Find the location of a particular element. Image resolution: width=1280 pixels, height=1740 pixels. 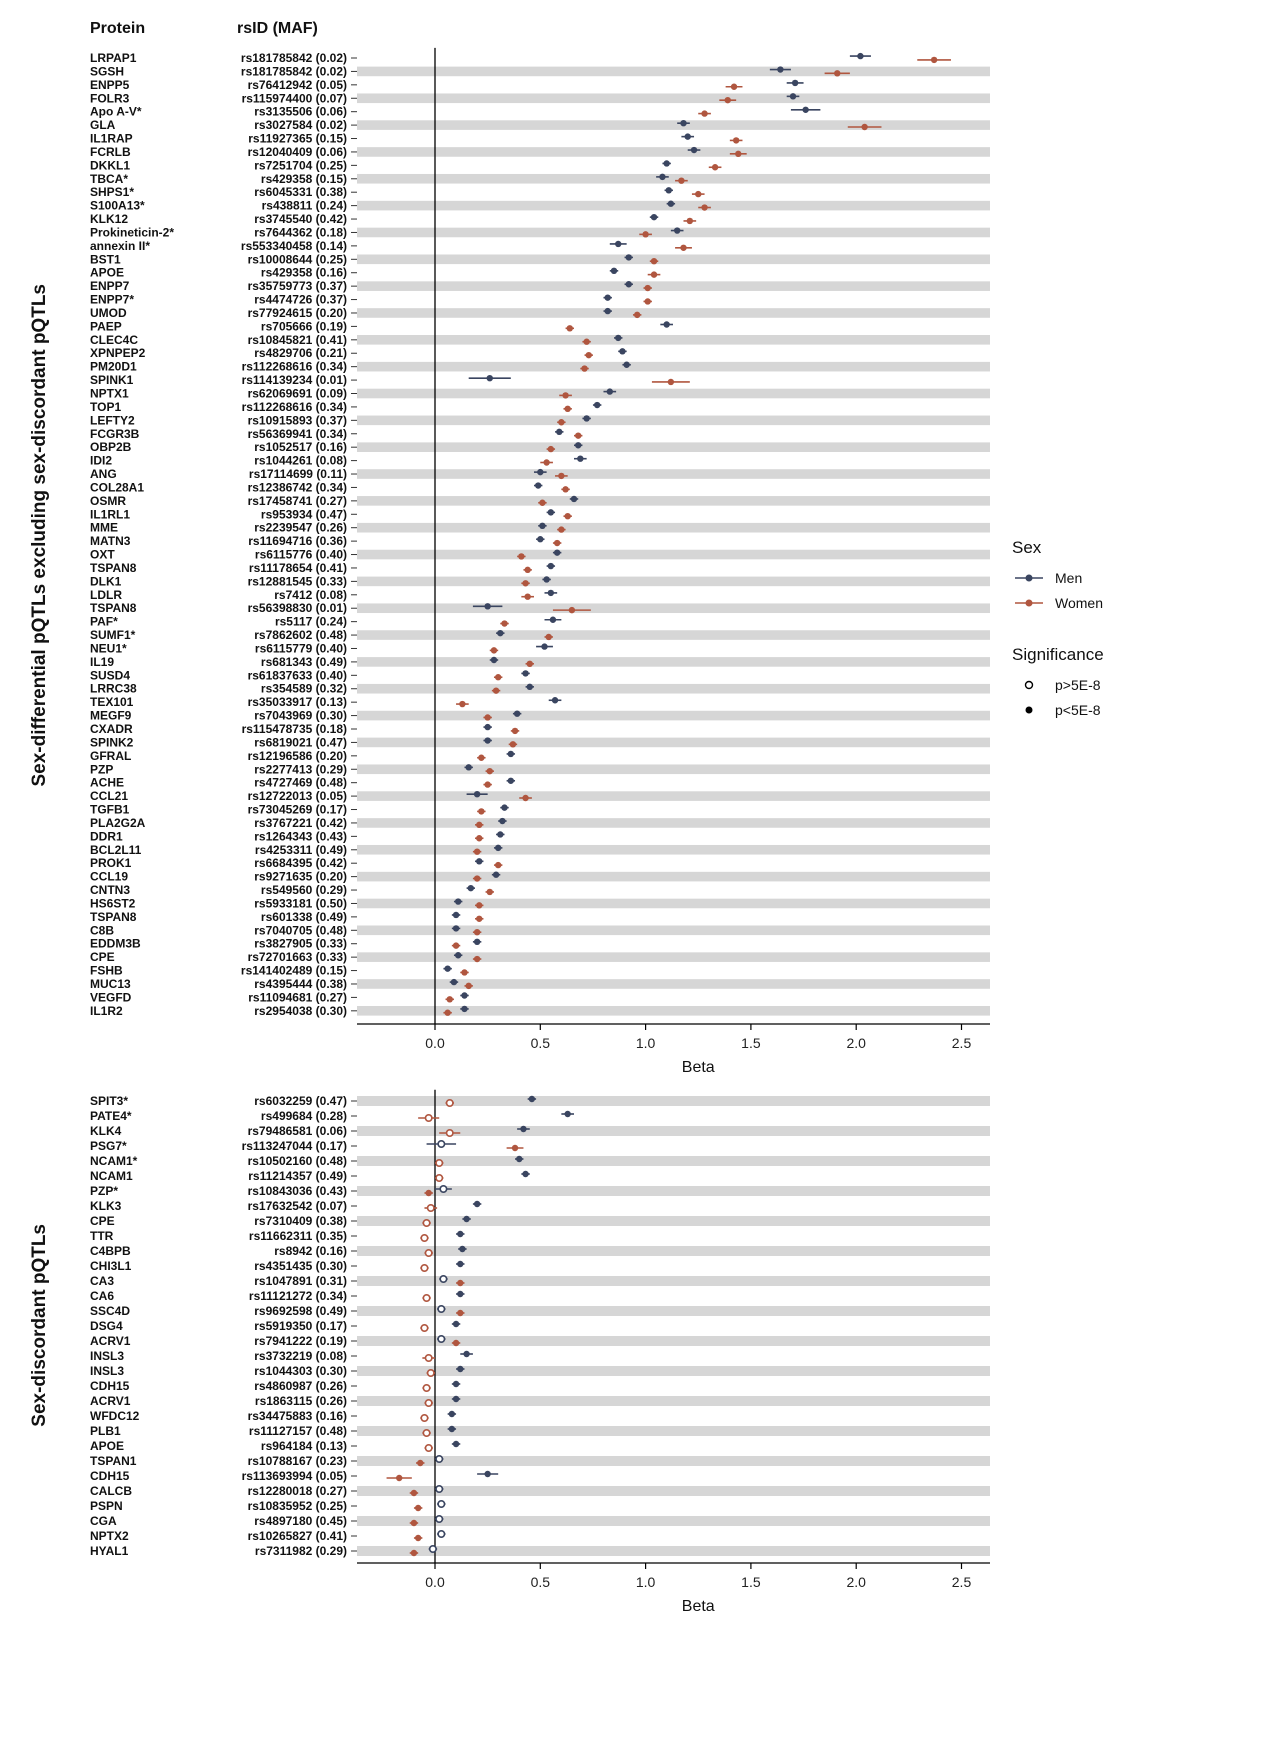

x-tick-label: 2.5 is located at coordinates (962, 1582).